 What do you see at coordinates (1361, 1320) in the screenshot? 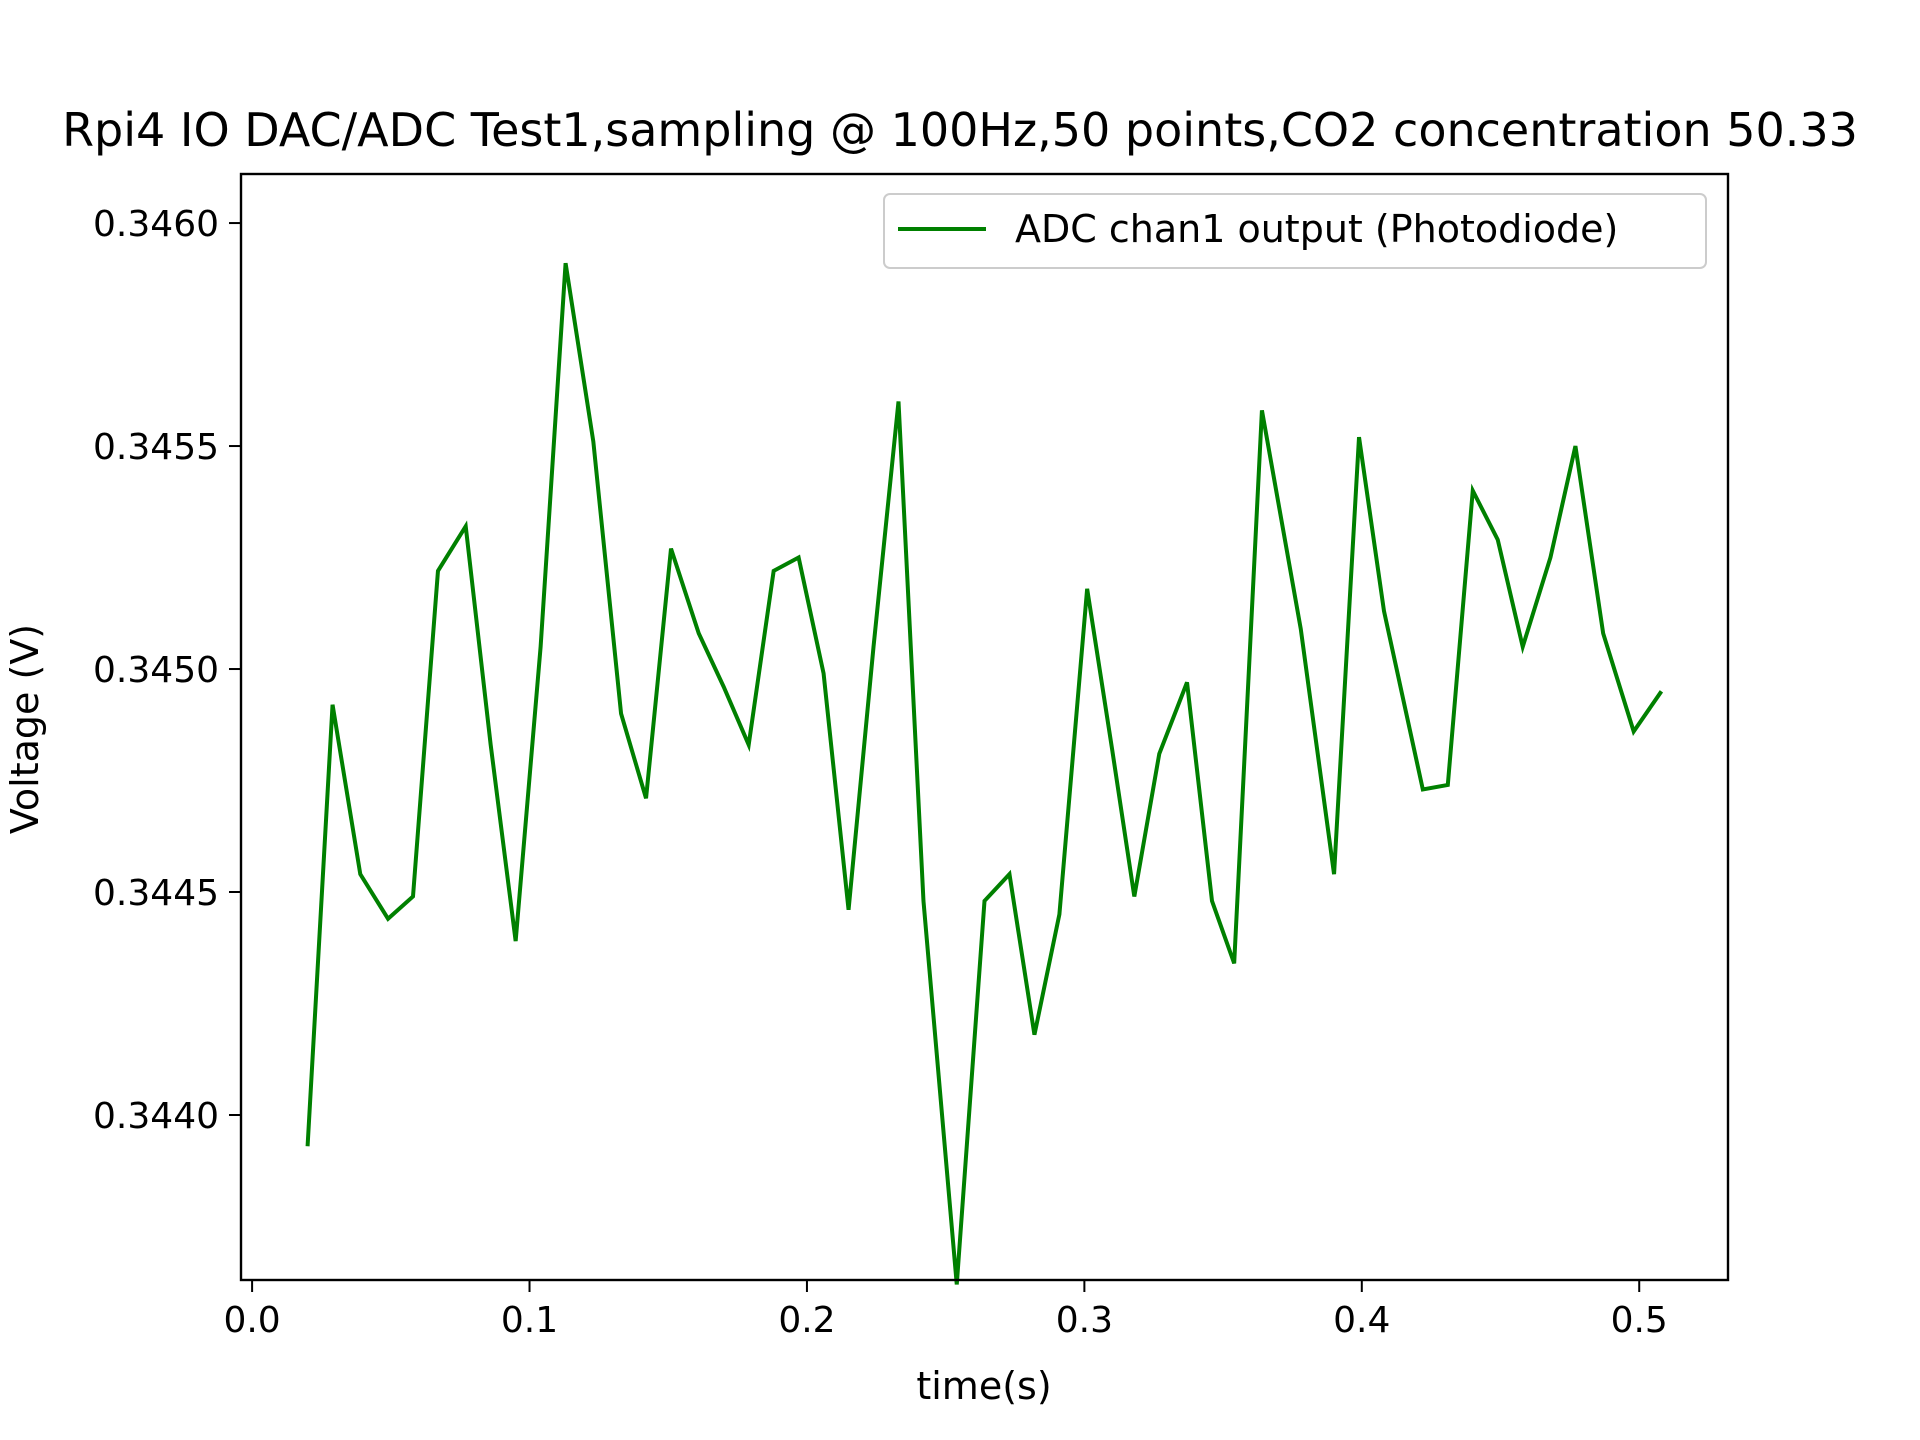
I see `x-tick-label: 0.4` at bounding box center [1361, 1320].